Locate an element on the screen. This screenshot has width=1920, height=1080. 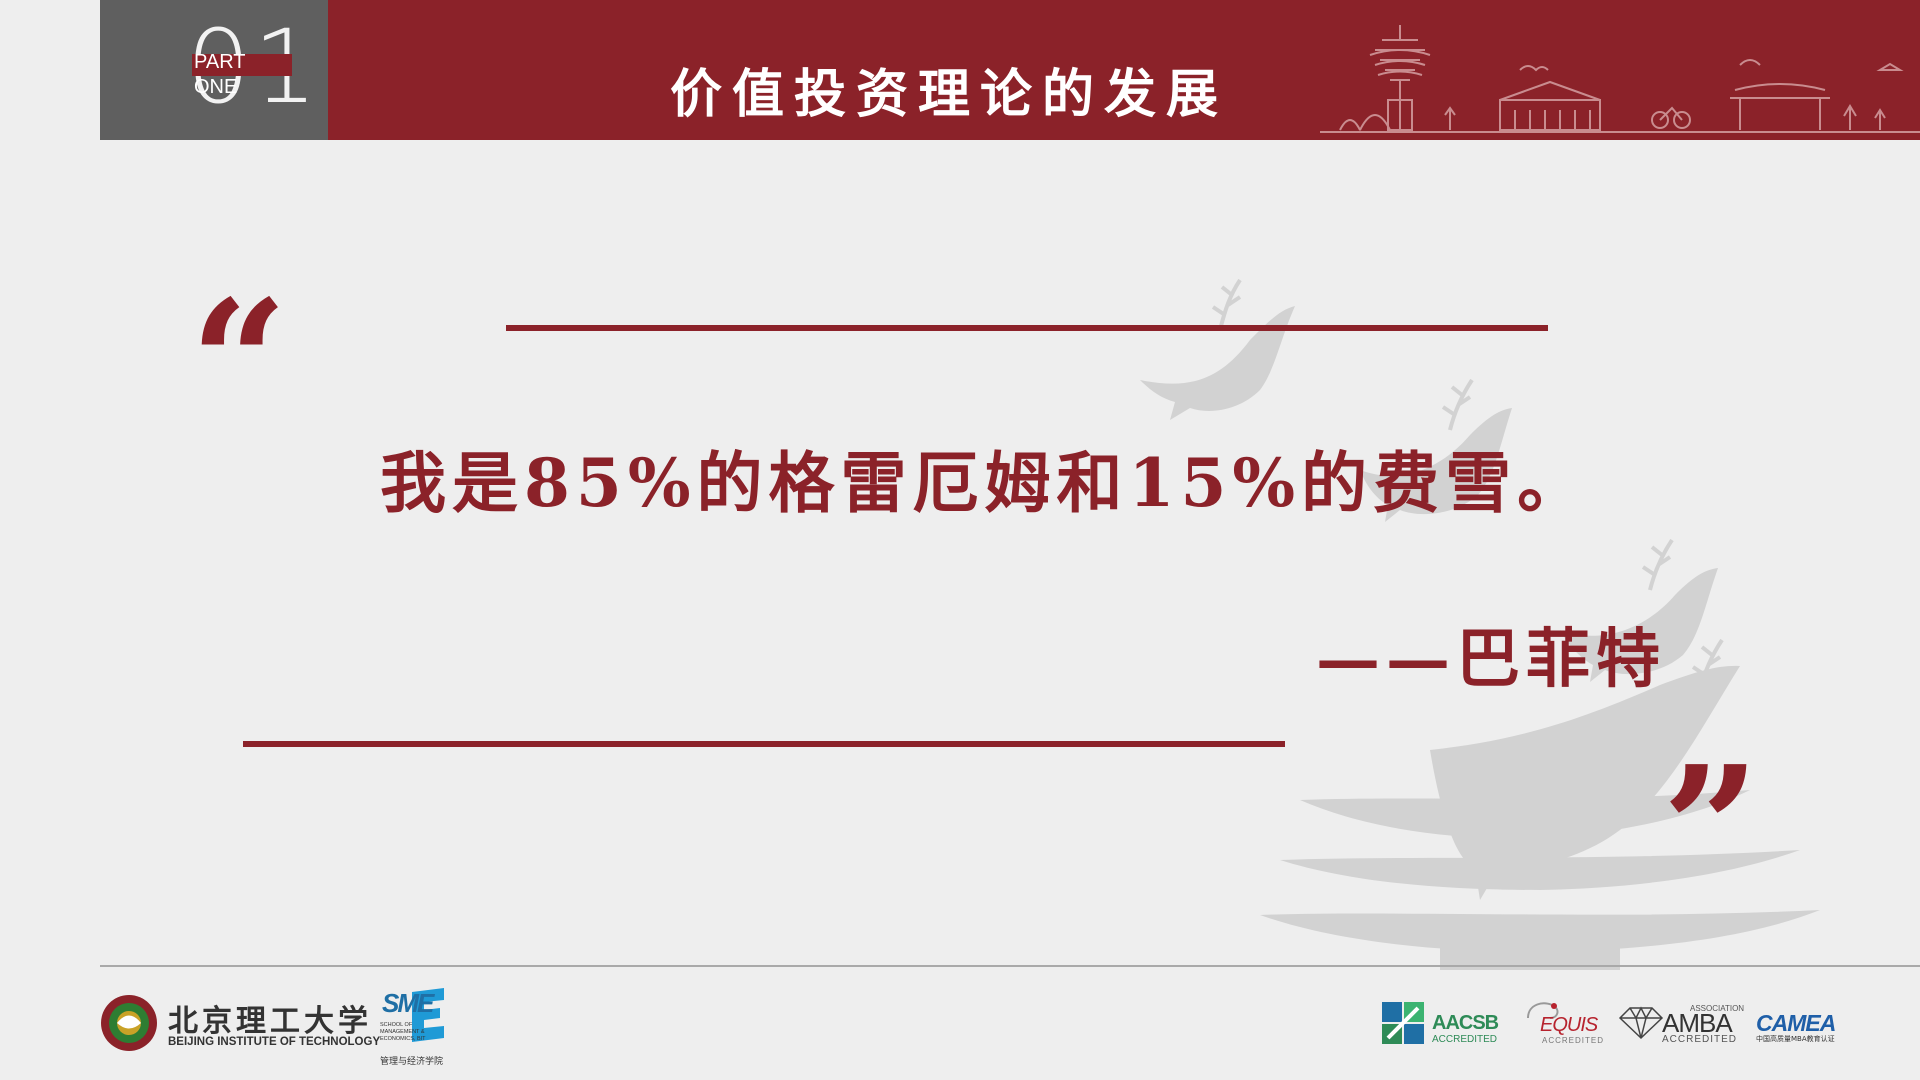
page-title: 价值投资理论的发展 is located at coordinates (949, 94).